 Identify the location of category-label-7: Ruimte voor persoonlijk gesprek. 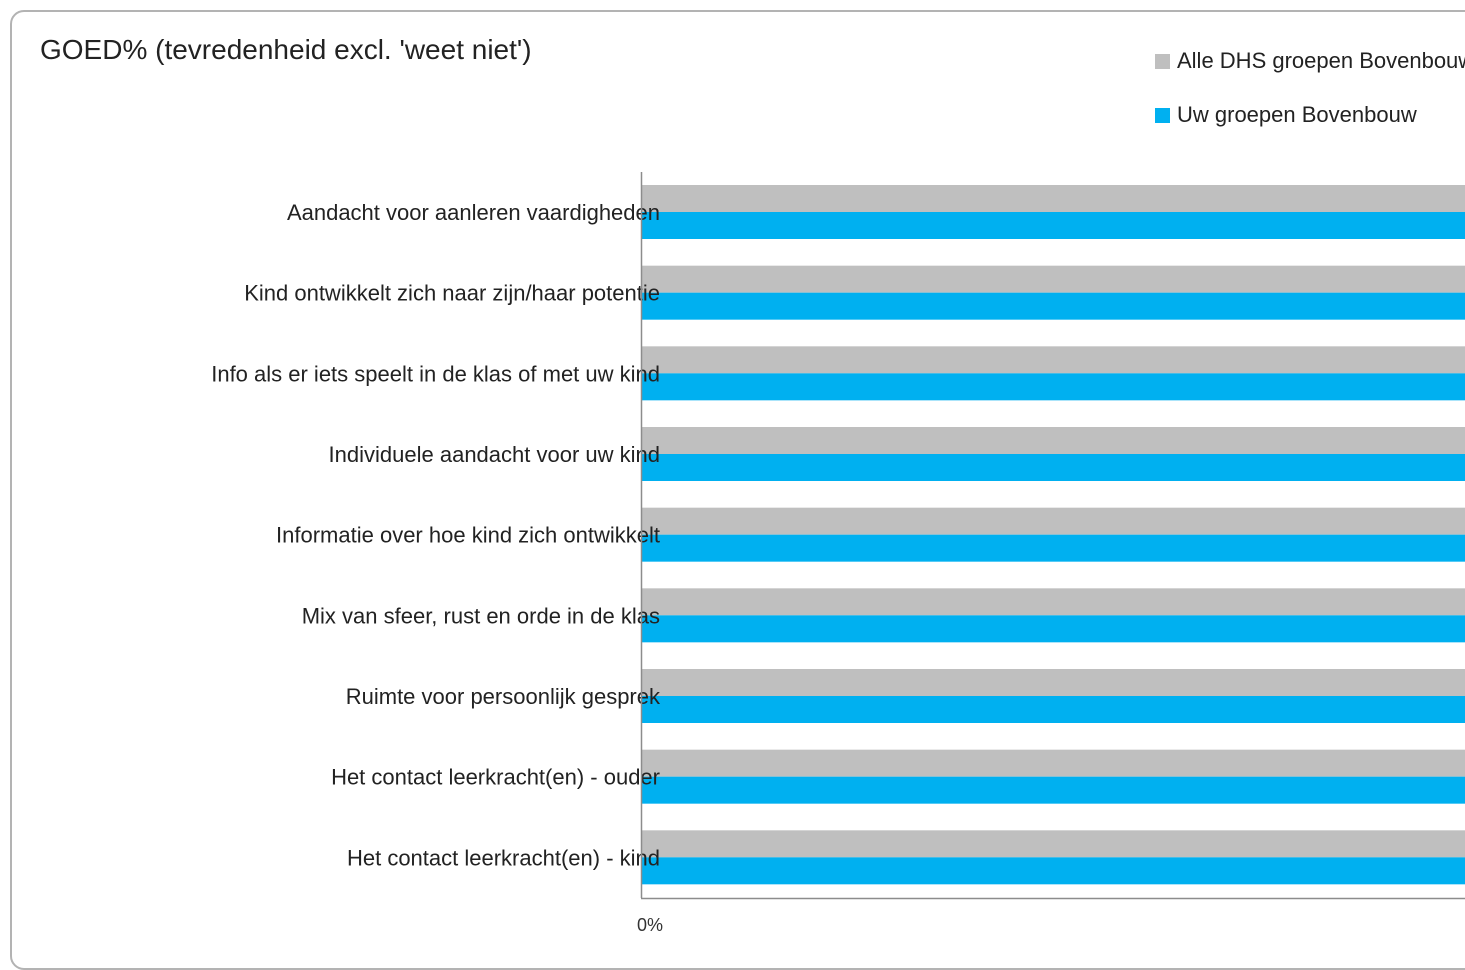
(503, 696).